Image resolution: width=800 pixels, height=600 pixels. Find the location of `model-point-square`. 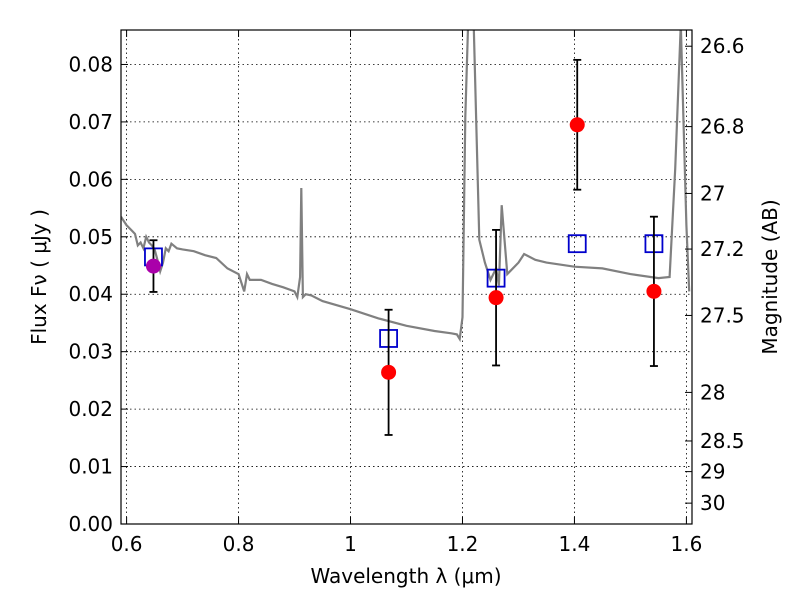

model-point-square is located at coordinates (577, 244).